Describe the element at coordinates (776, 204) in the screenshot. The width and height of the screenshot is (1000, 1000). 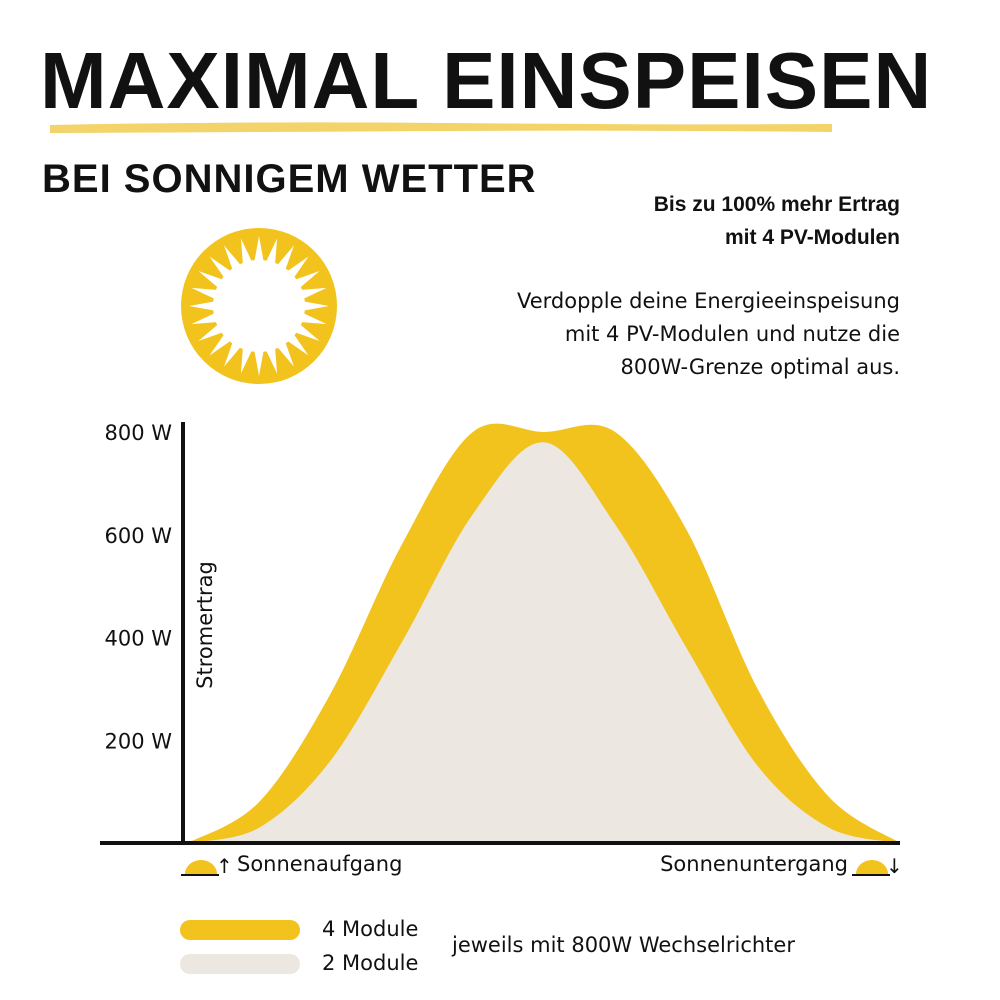
I see `highlight-line: Bis zu 100% mehr Ertrag` at that location.